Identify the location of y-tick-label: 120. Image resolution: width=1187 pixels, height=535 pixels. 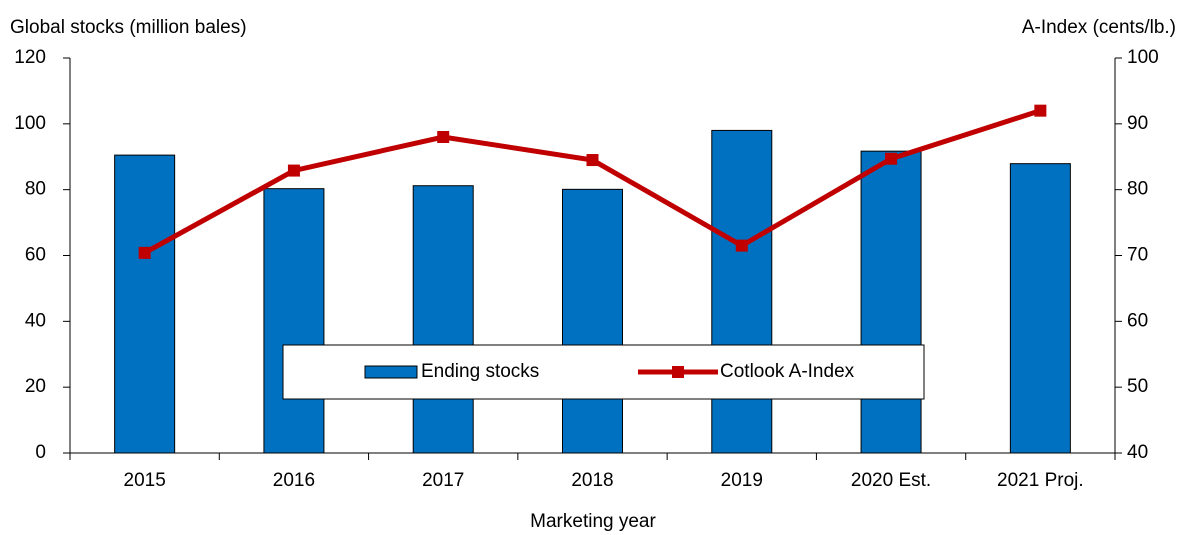
(30, 57).